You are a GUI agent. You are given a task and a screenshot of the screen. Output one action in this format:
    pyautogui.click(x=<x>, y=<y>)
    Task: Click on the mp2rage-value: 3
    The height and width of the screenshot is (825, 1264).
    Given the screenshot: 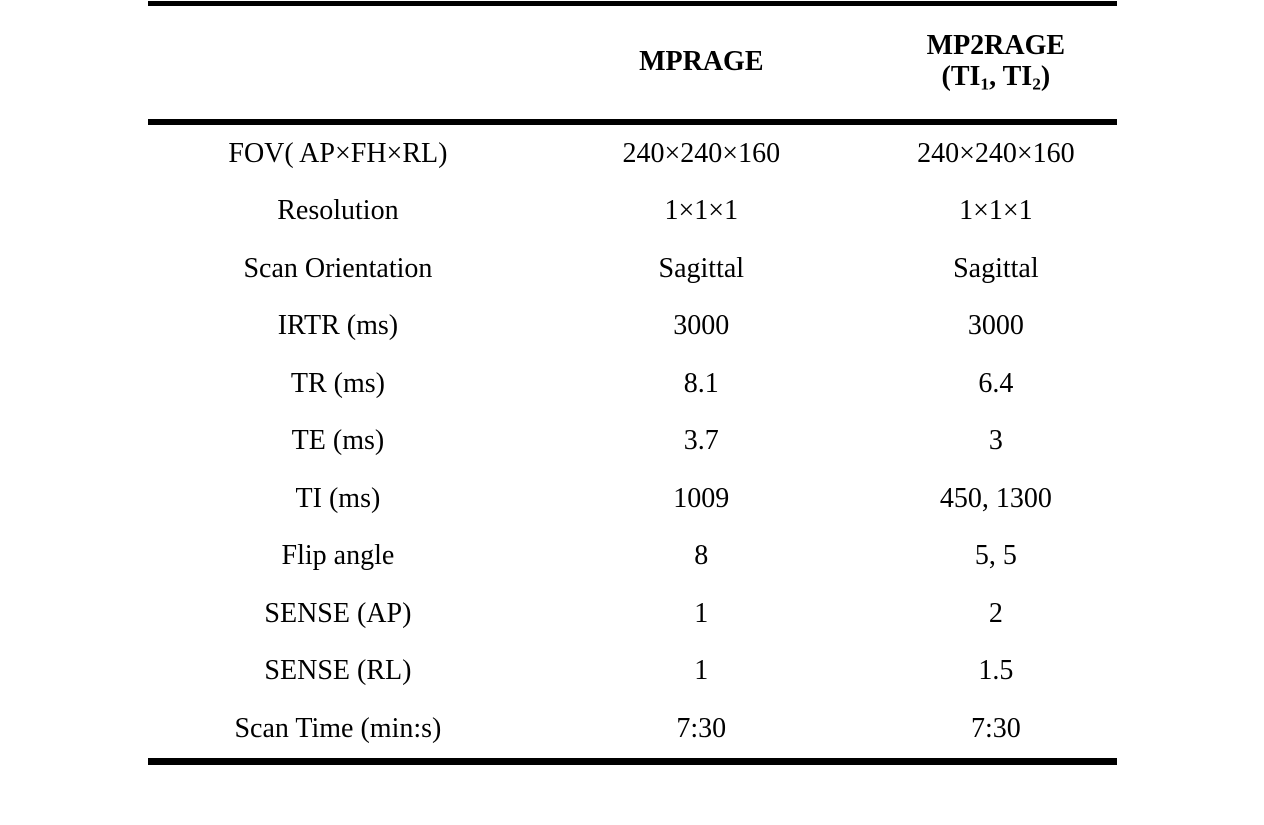 What is the action you would take?
    pyautogui.click(x=995, y=441)
    